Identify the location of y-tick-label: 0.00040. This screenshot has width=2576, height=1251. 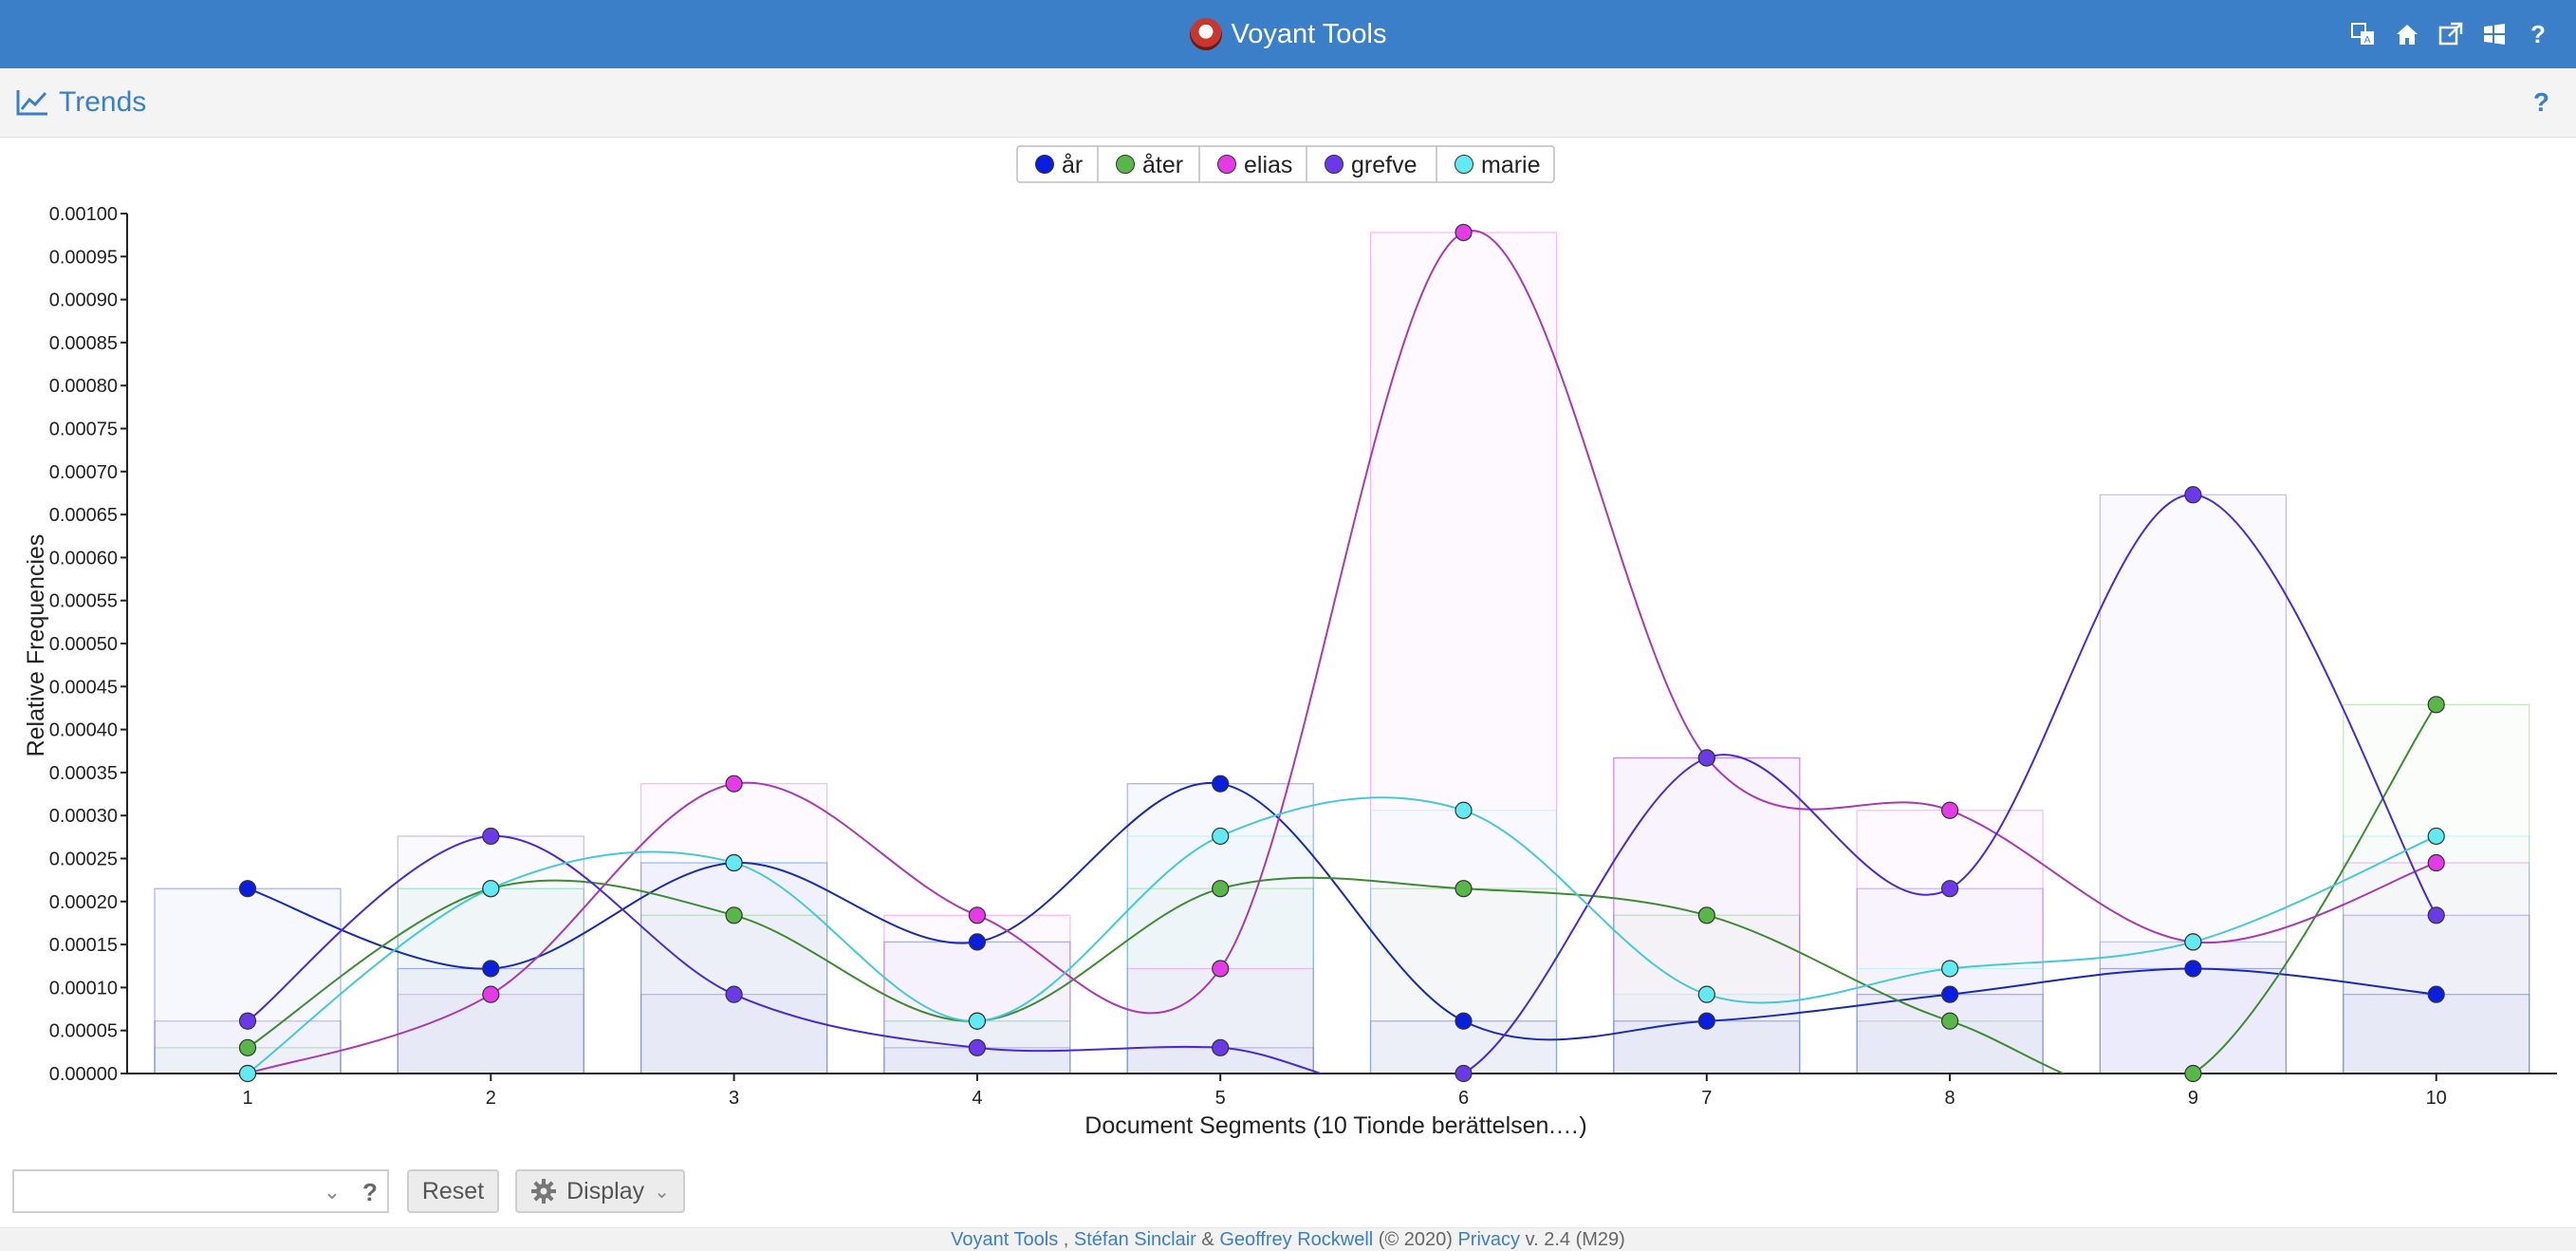
(83, 730).